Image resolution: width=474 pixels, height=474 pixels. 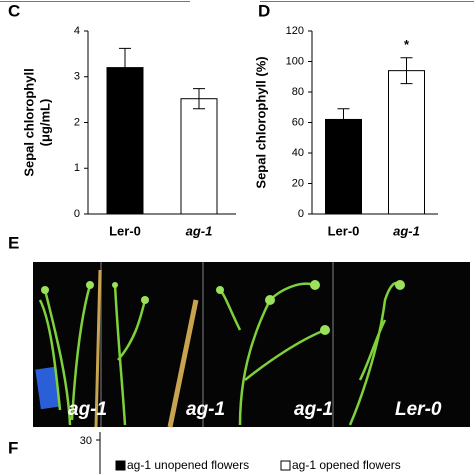 I want to click on y-tick-label: 2, so click(x=77, y=122).